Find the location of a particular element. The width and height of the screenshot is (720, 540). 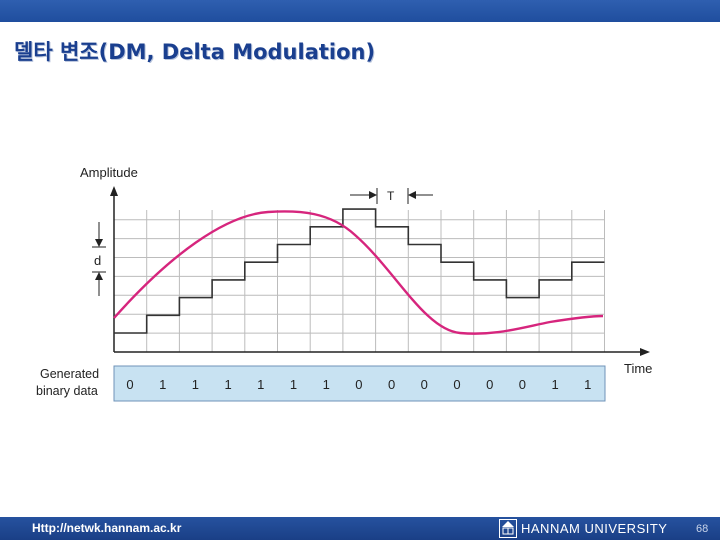

hannam-university-emblem-icon is located at coordinates (508, 528).